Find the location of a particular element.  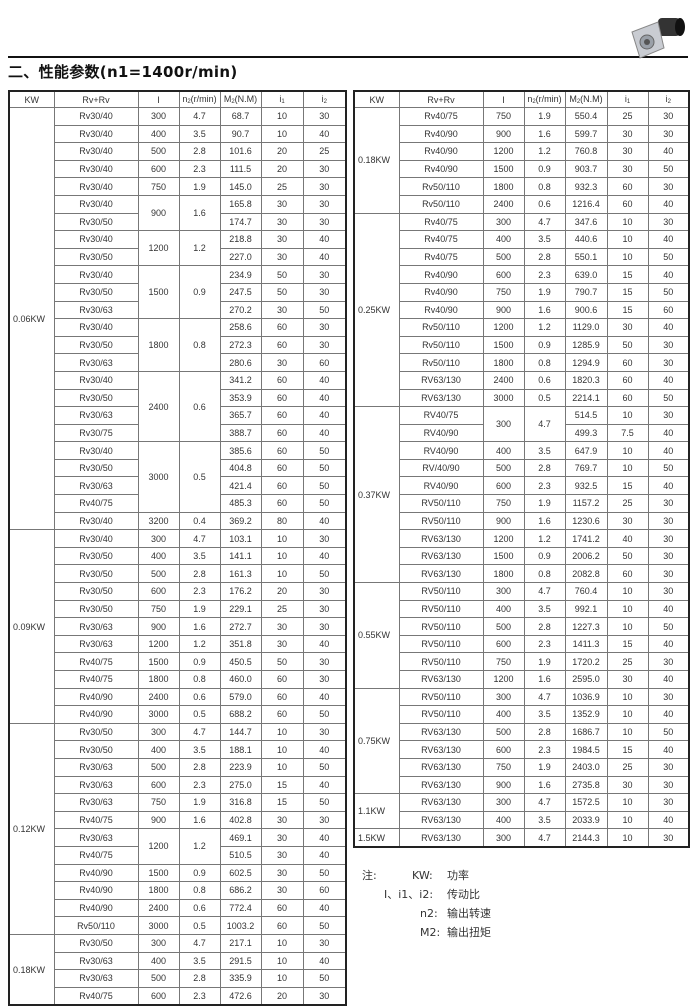

table-row: RV50/110 750 1.9 1157.2 25 30 is located at coordinates (522, 503).